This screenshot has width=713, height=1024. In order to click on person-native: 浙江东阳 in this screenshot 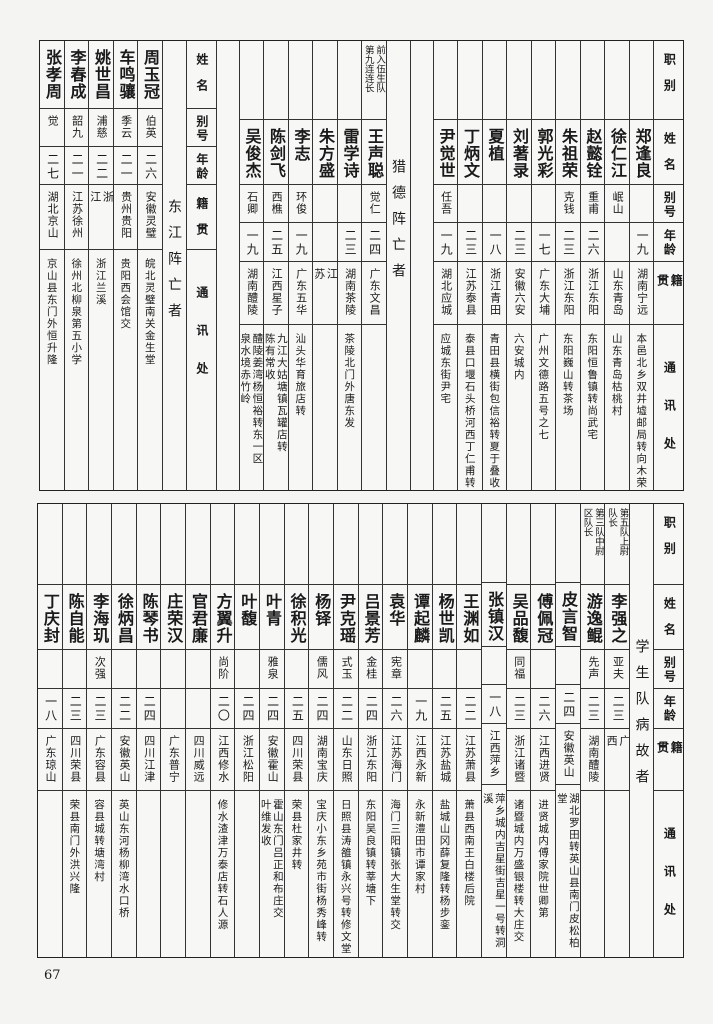, I will do `click(569, 292)`.